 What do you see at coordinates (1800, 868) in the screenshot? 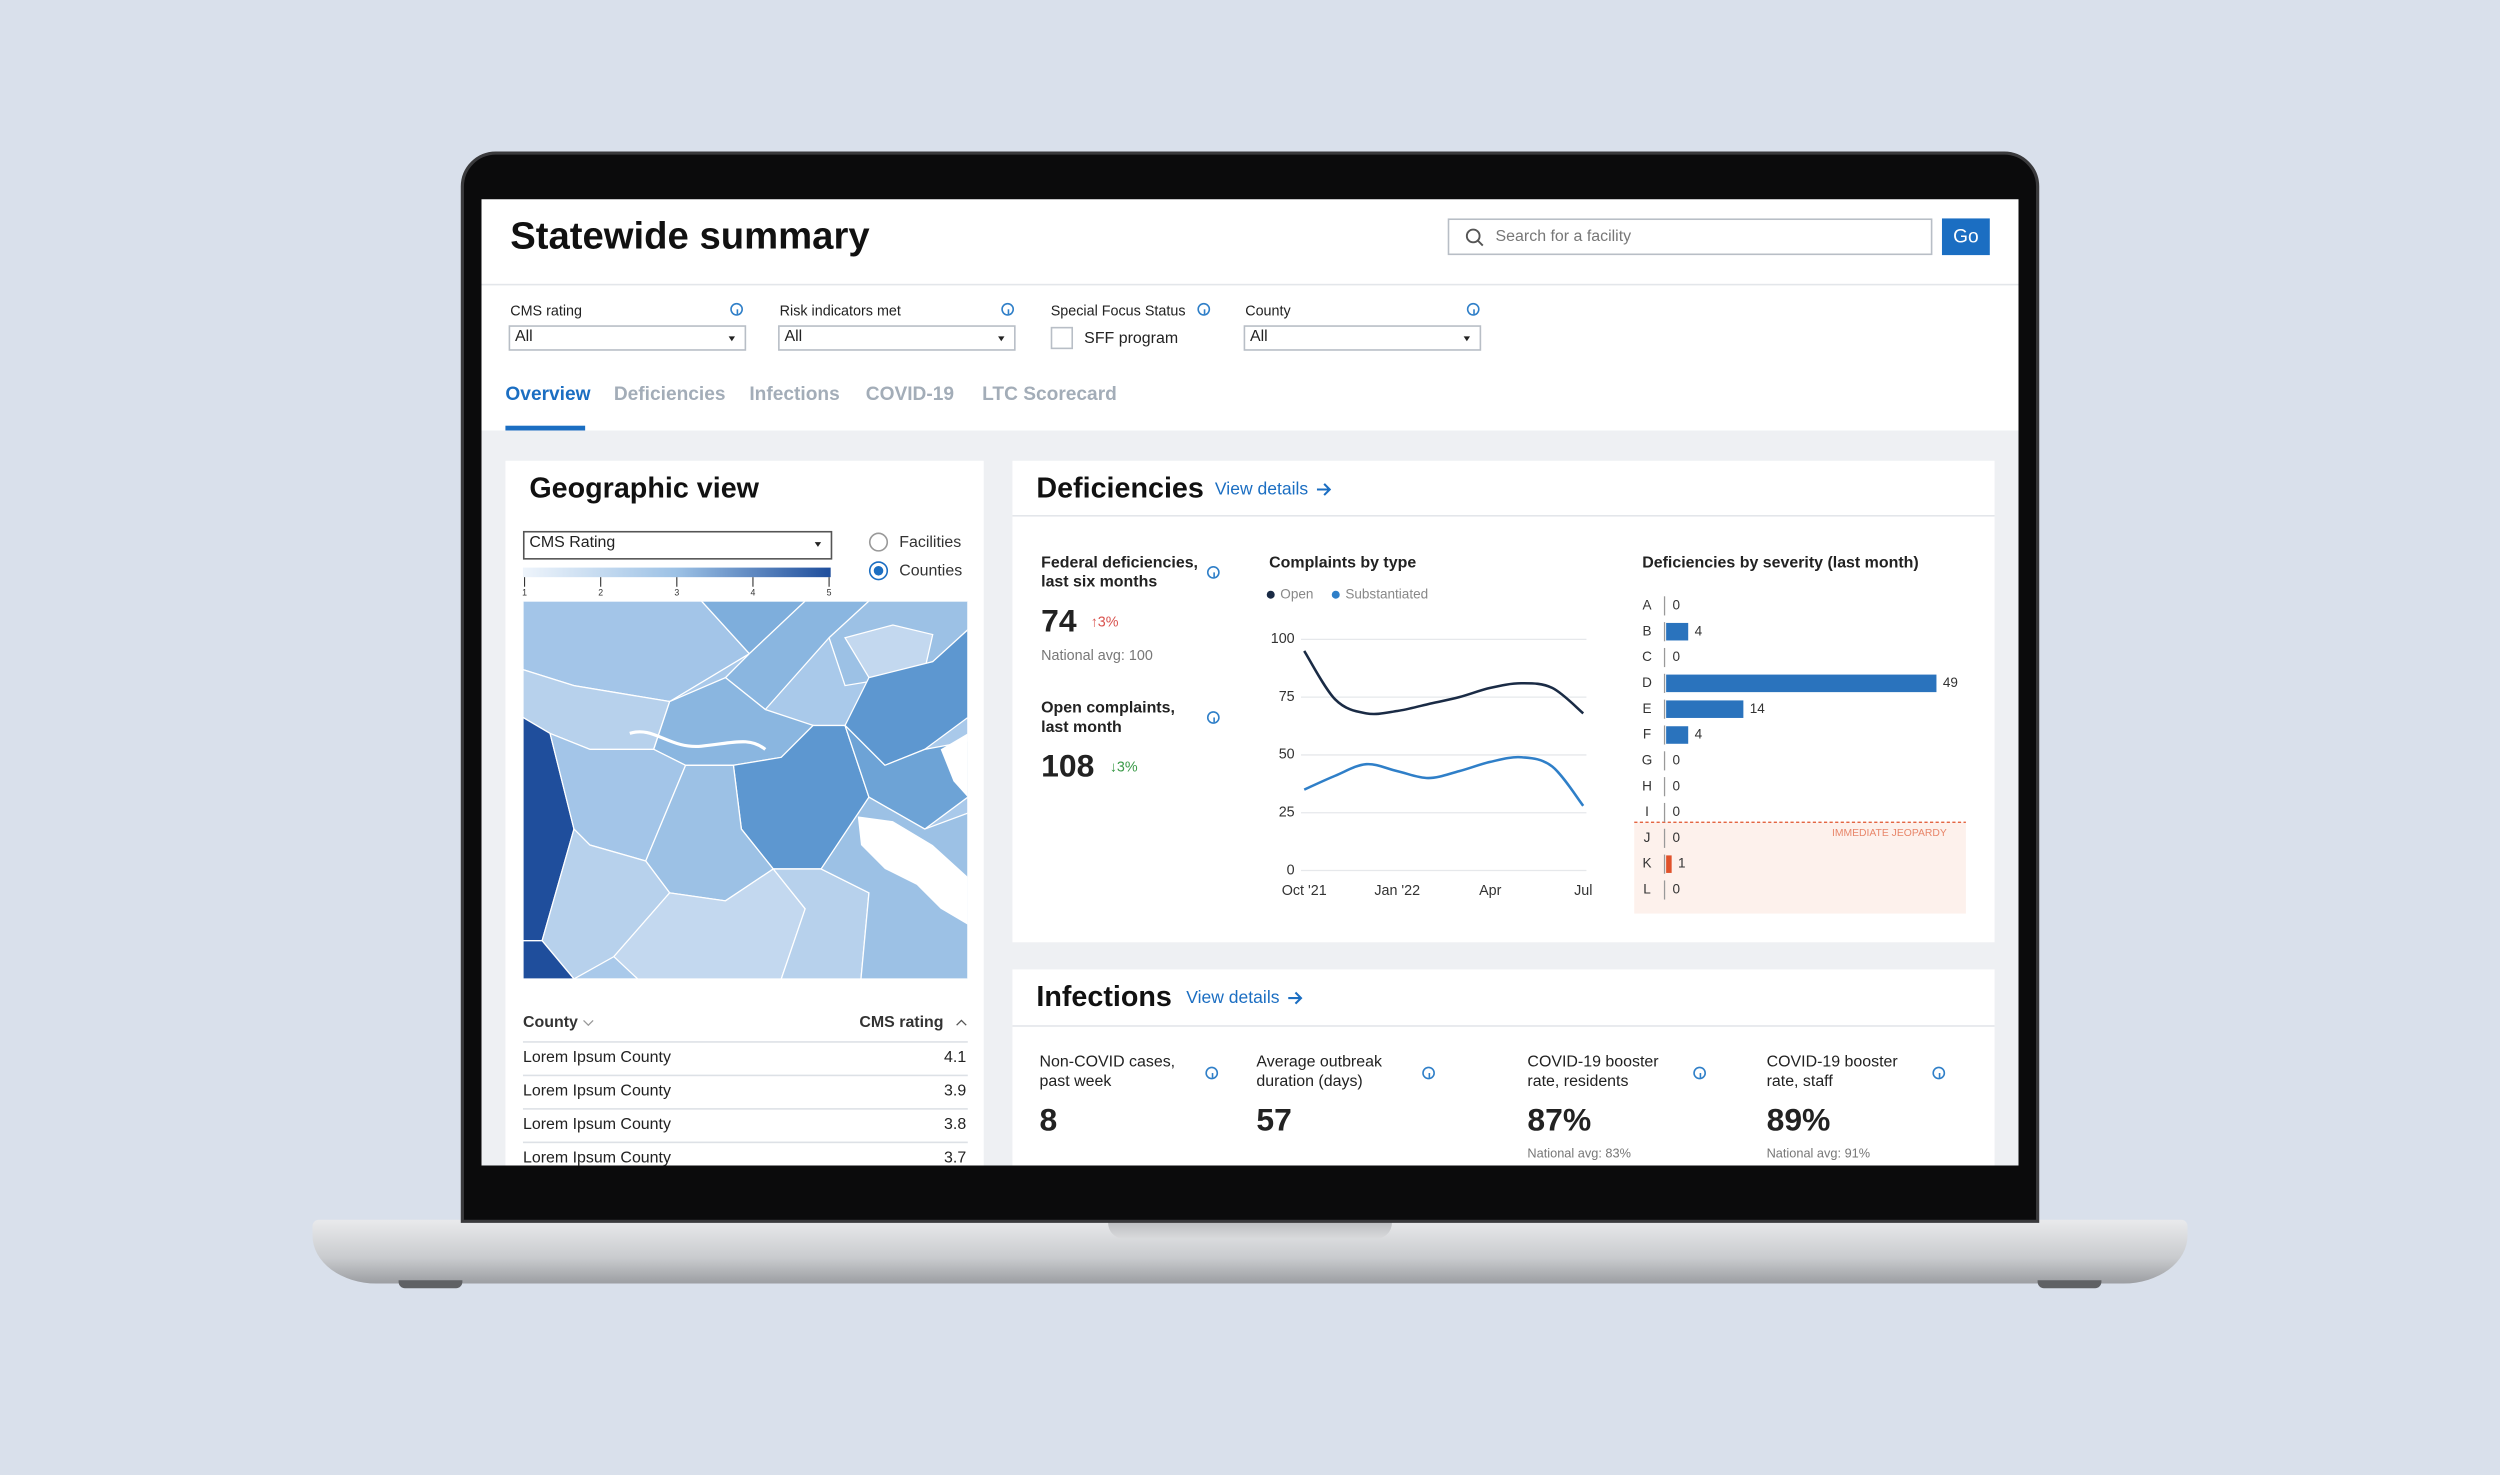
I see `jeopardy-zone` at bounding box center [1800, 868].